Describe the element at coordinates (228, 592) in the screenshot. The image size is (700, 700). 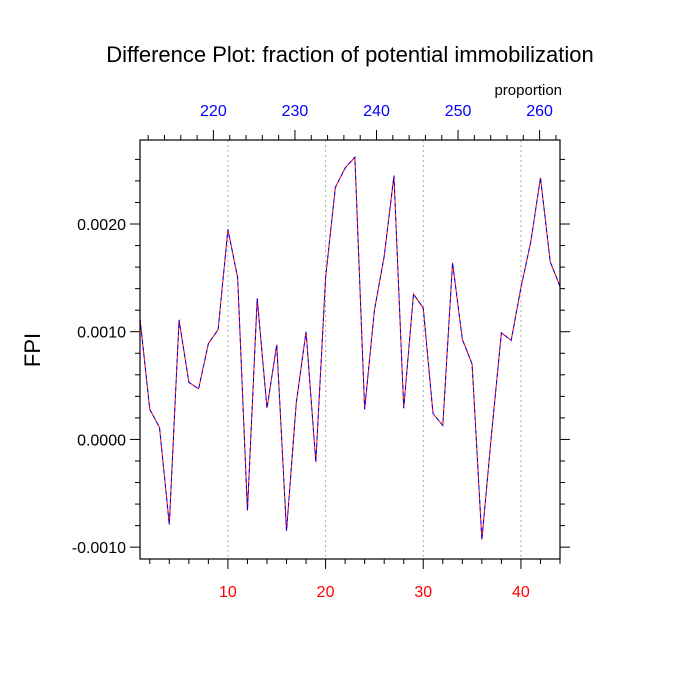
I see `x-bottom-tick-label: 10` at that location.